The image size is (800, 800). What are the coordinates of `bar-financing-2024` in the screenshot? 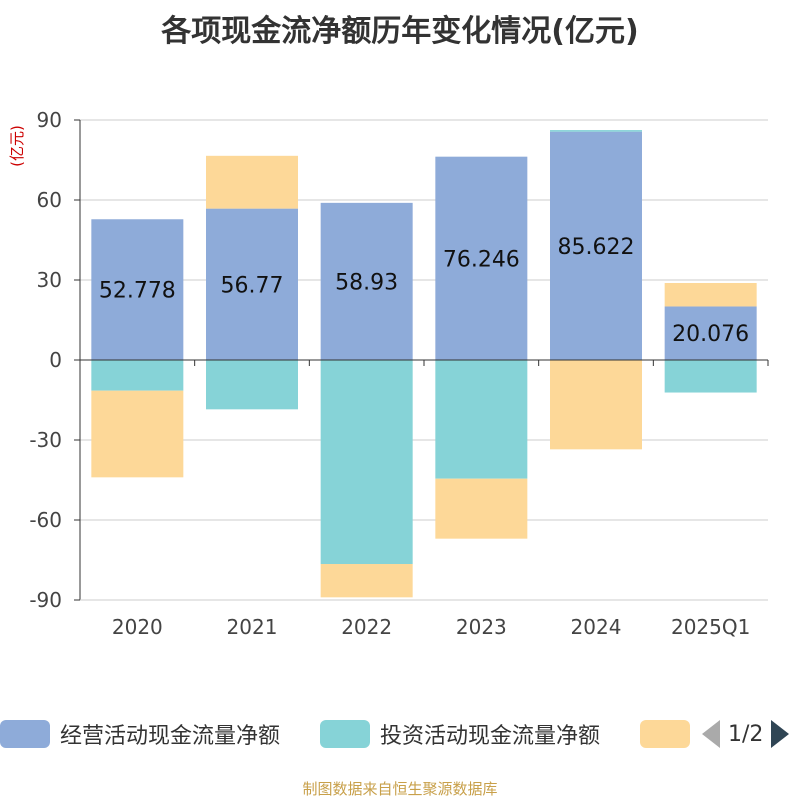 It's located at (596, 405).